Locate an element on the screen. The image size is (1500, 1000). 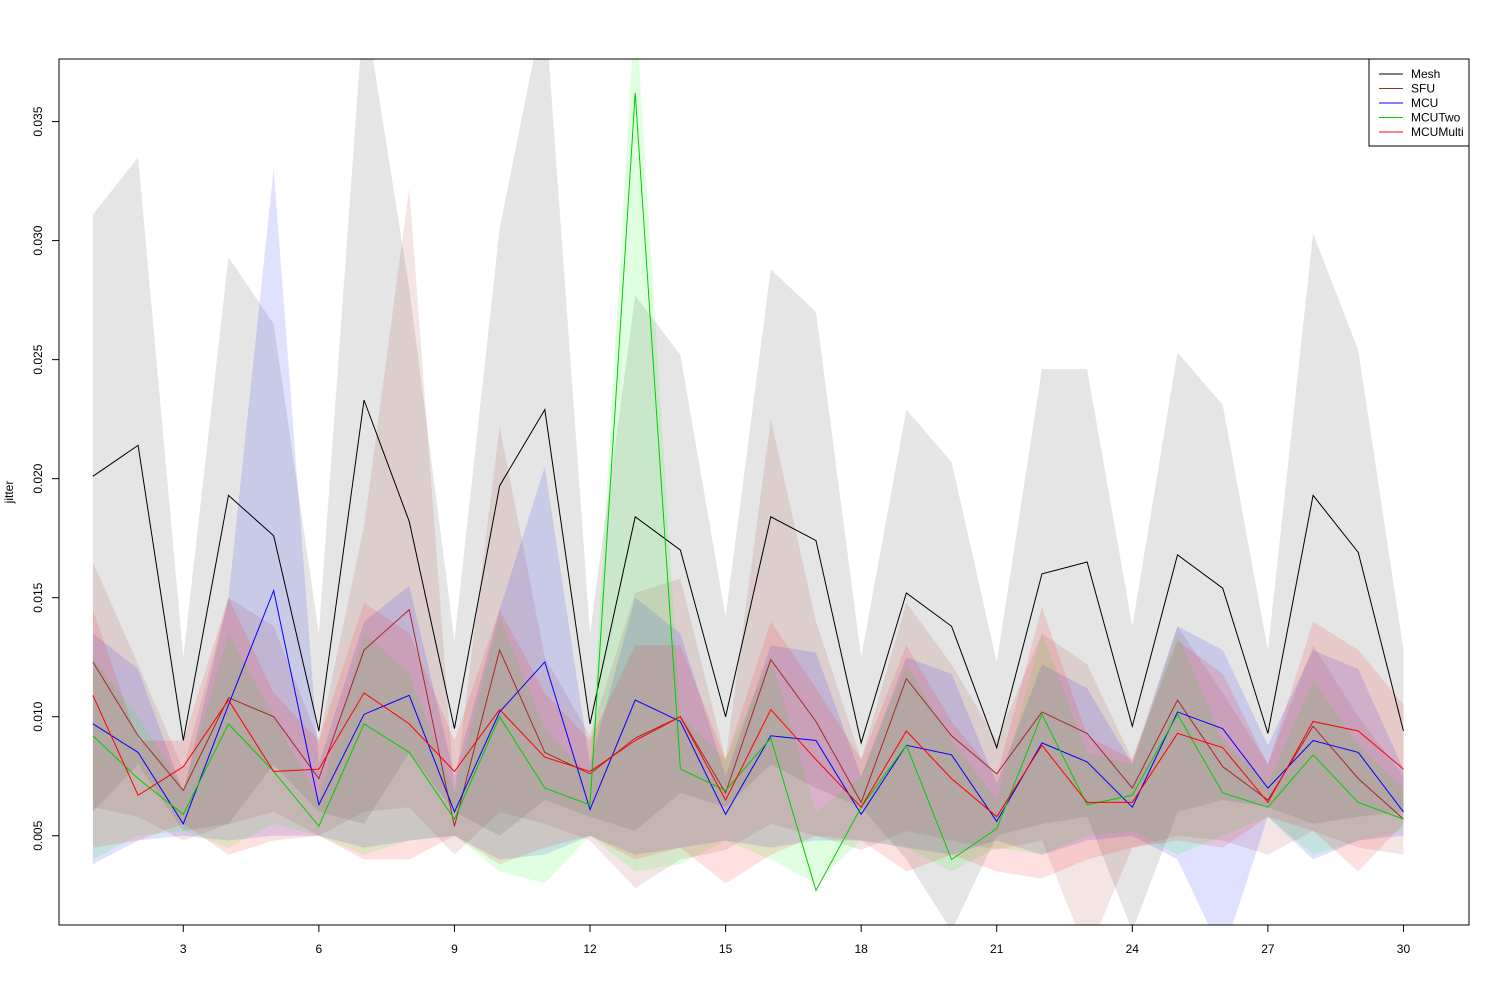
y-tick-label: 0.020 is located at coordinates (38, 478).